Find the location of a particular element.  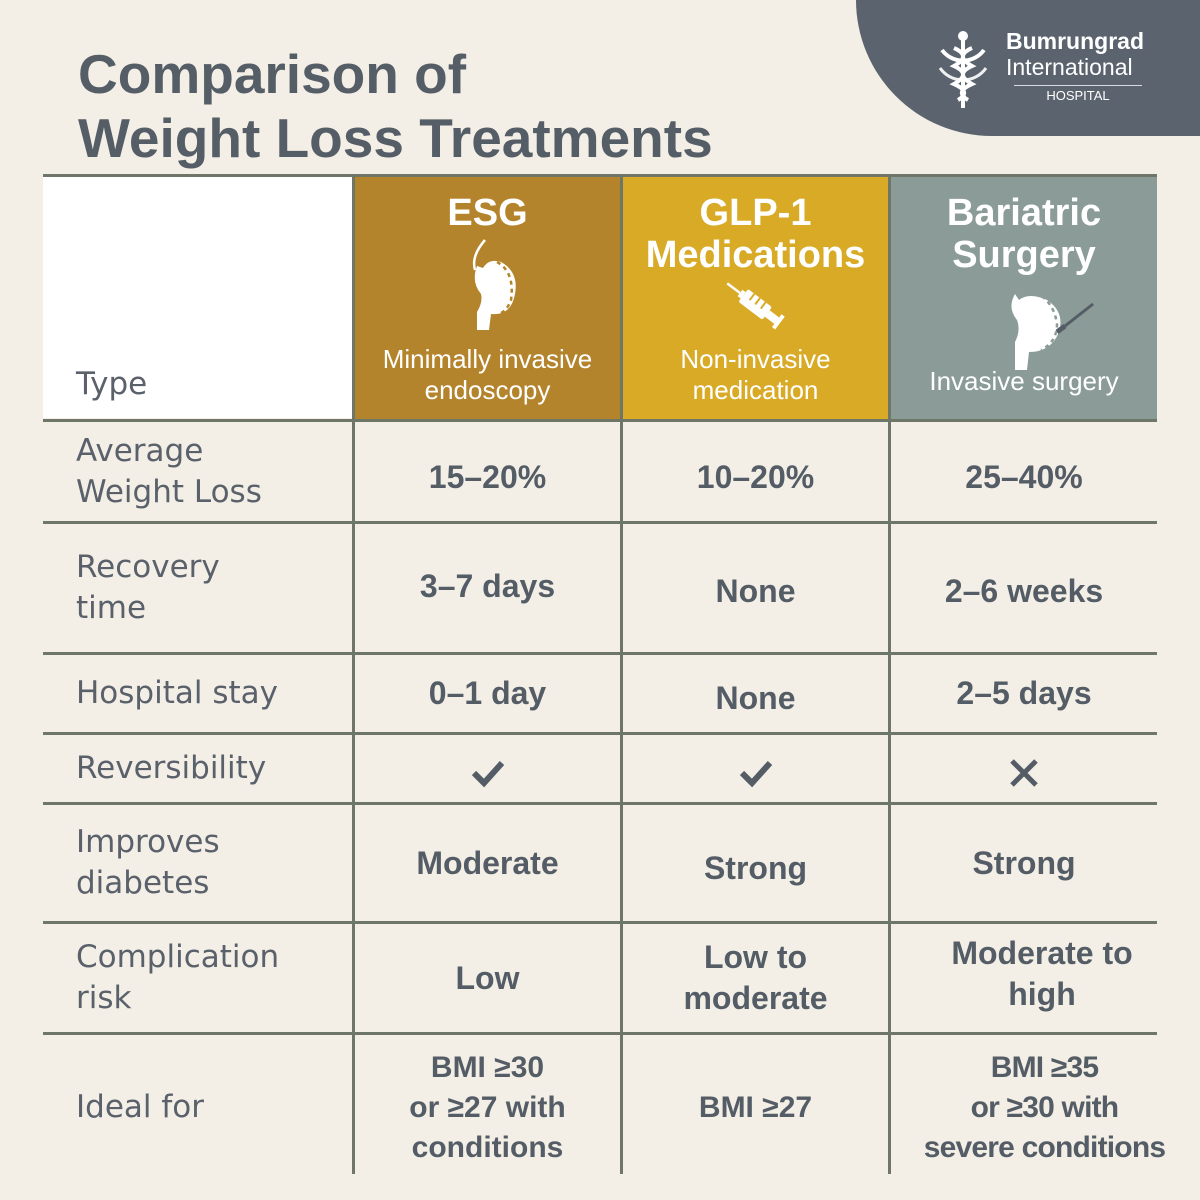

logo-divider is located at coordinates (1078, 85).